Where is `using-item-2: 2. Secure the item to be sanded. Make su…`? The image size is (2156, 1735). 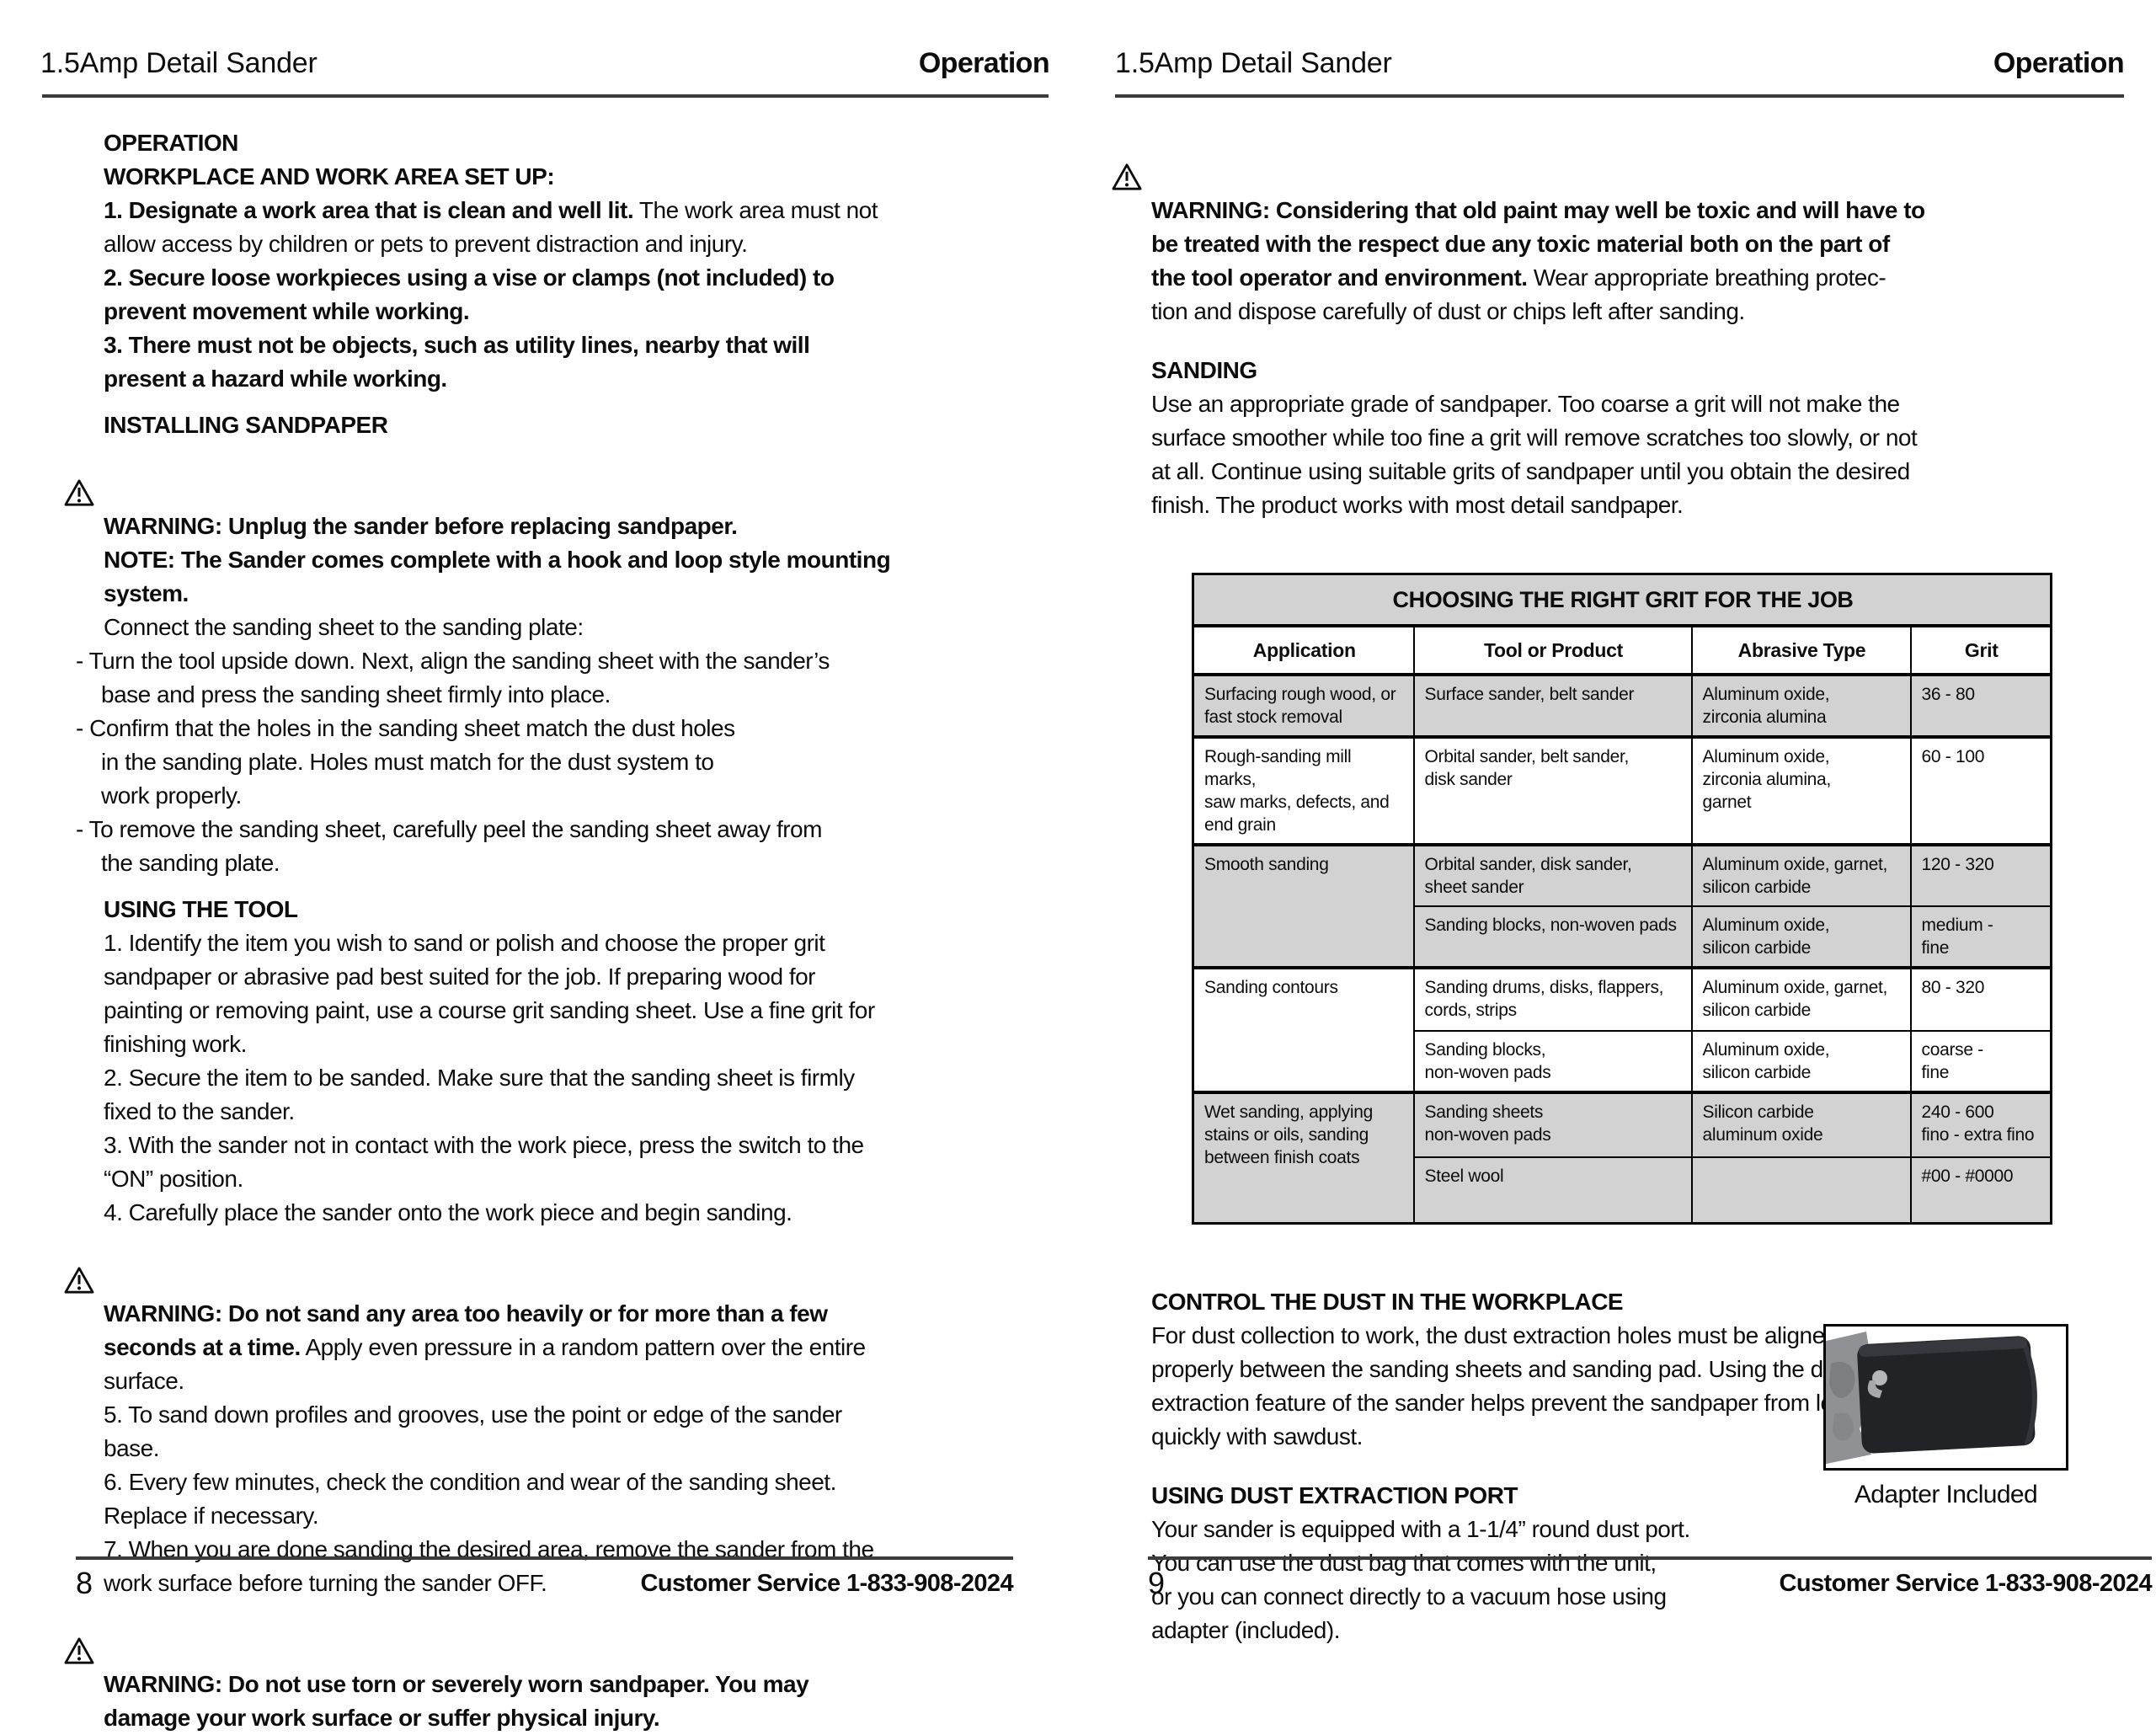 using-item-2: 2. Secure the item to be sanded. Make su… is located at coordinates (480, 1094).